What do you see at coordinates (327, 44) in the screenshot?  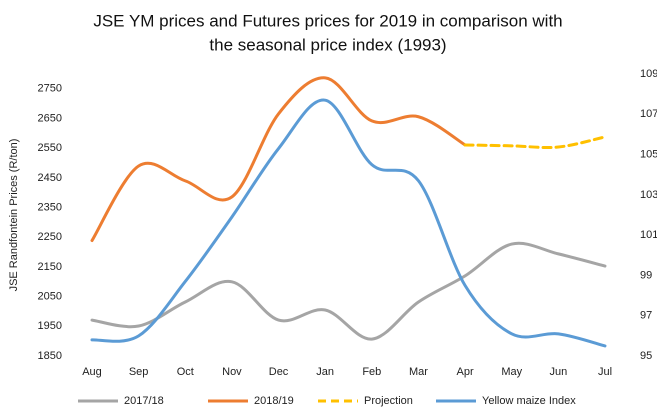 I see `chart-title: the seasonal price index (1993)` at bounding box center [327, 44].